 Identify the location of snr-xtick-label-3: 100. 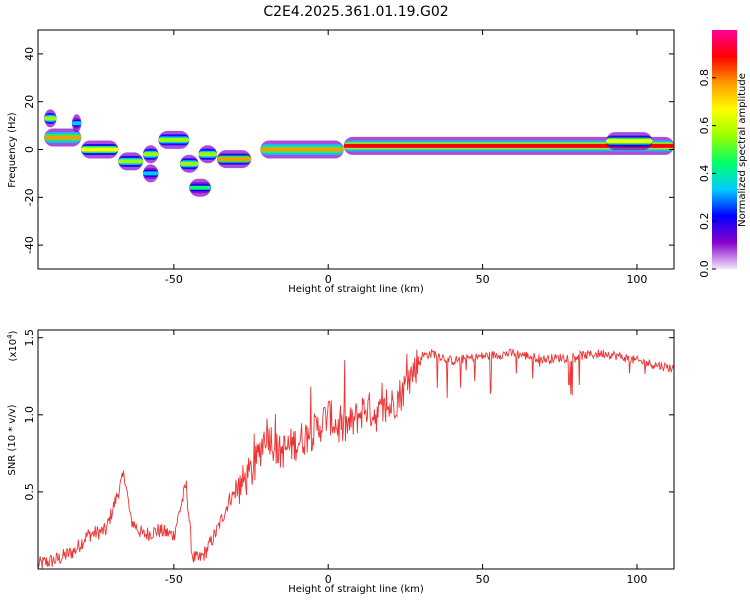
(636, 579).